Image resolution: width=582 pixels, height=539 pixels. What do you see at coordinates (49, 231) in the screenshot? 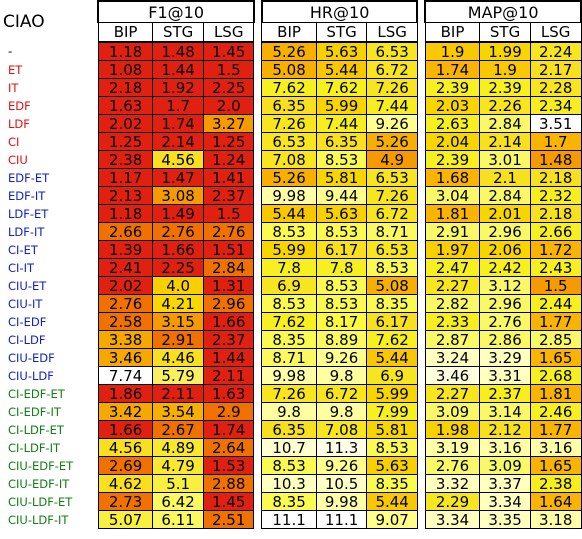
I see `row-label: LDF-IT` at bounding box center [49, 231].